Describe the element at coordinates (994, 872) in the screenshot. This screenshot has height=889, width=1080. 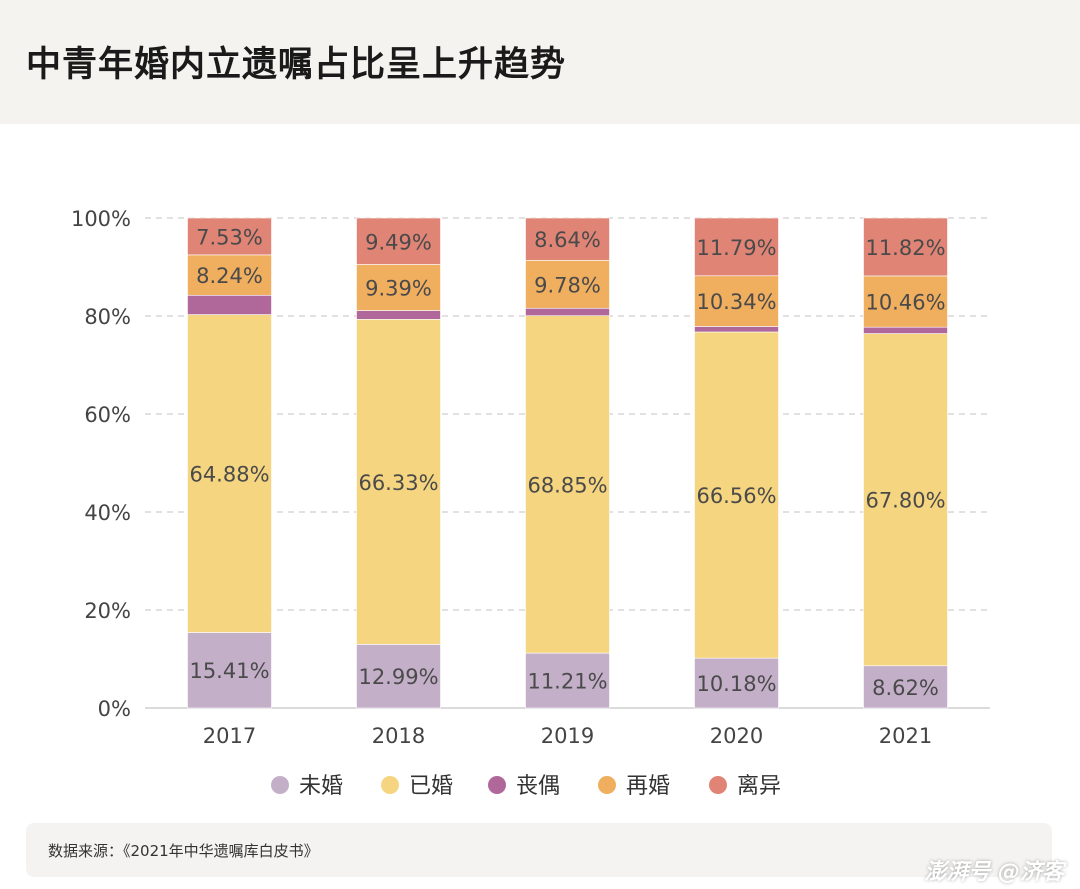
I see `watermark: 澎湃号 @济客` at that location.